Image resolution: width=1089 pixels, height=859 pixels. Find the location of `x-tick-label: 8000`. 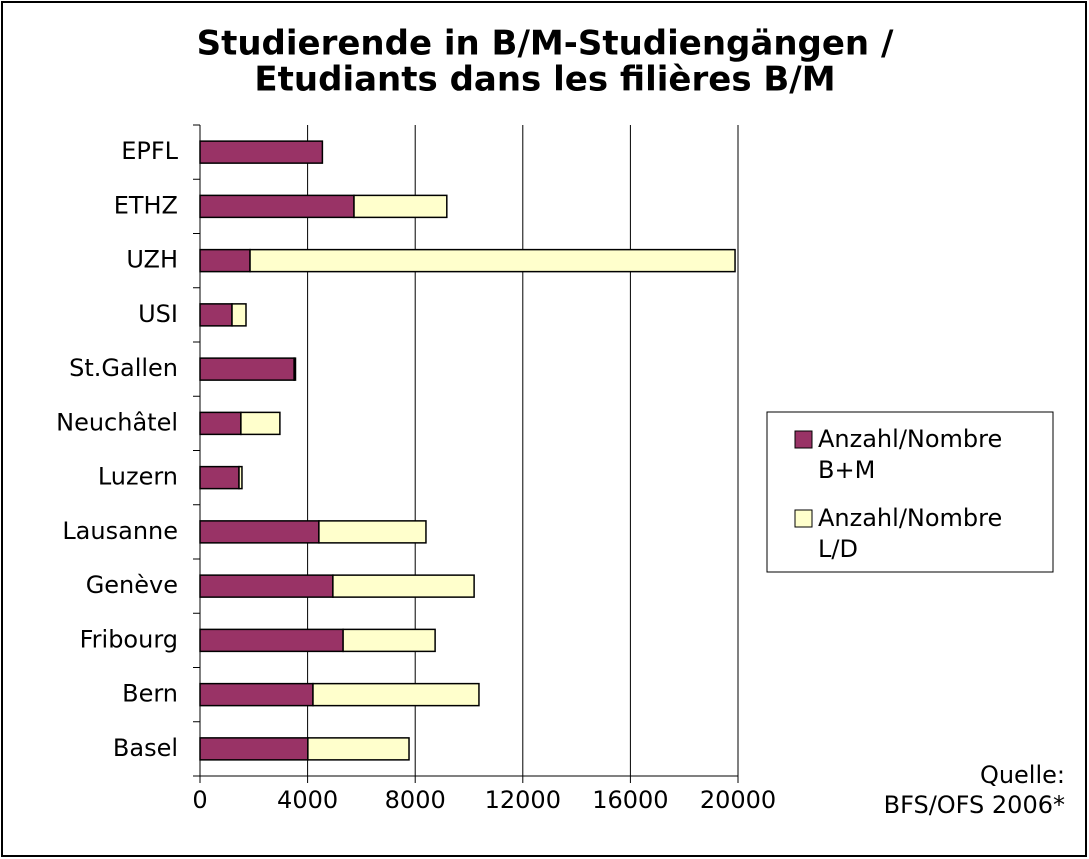

x-tick-label: 8000 is located at coordinates (415, 800).